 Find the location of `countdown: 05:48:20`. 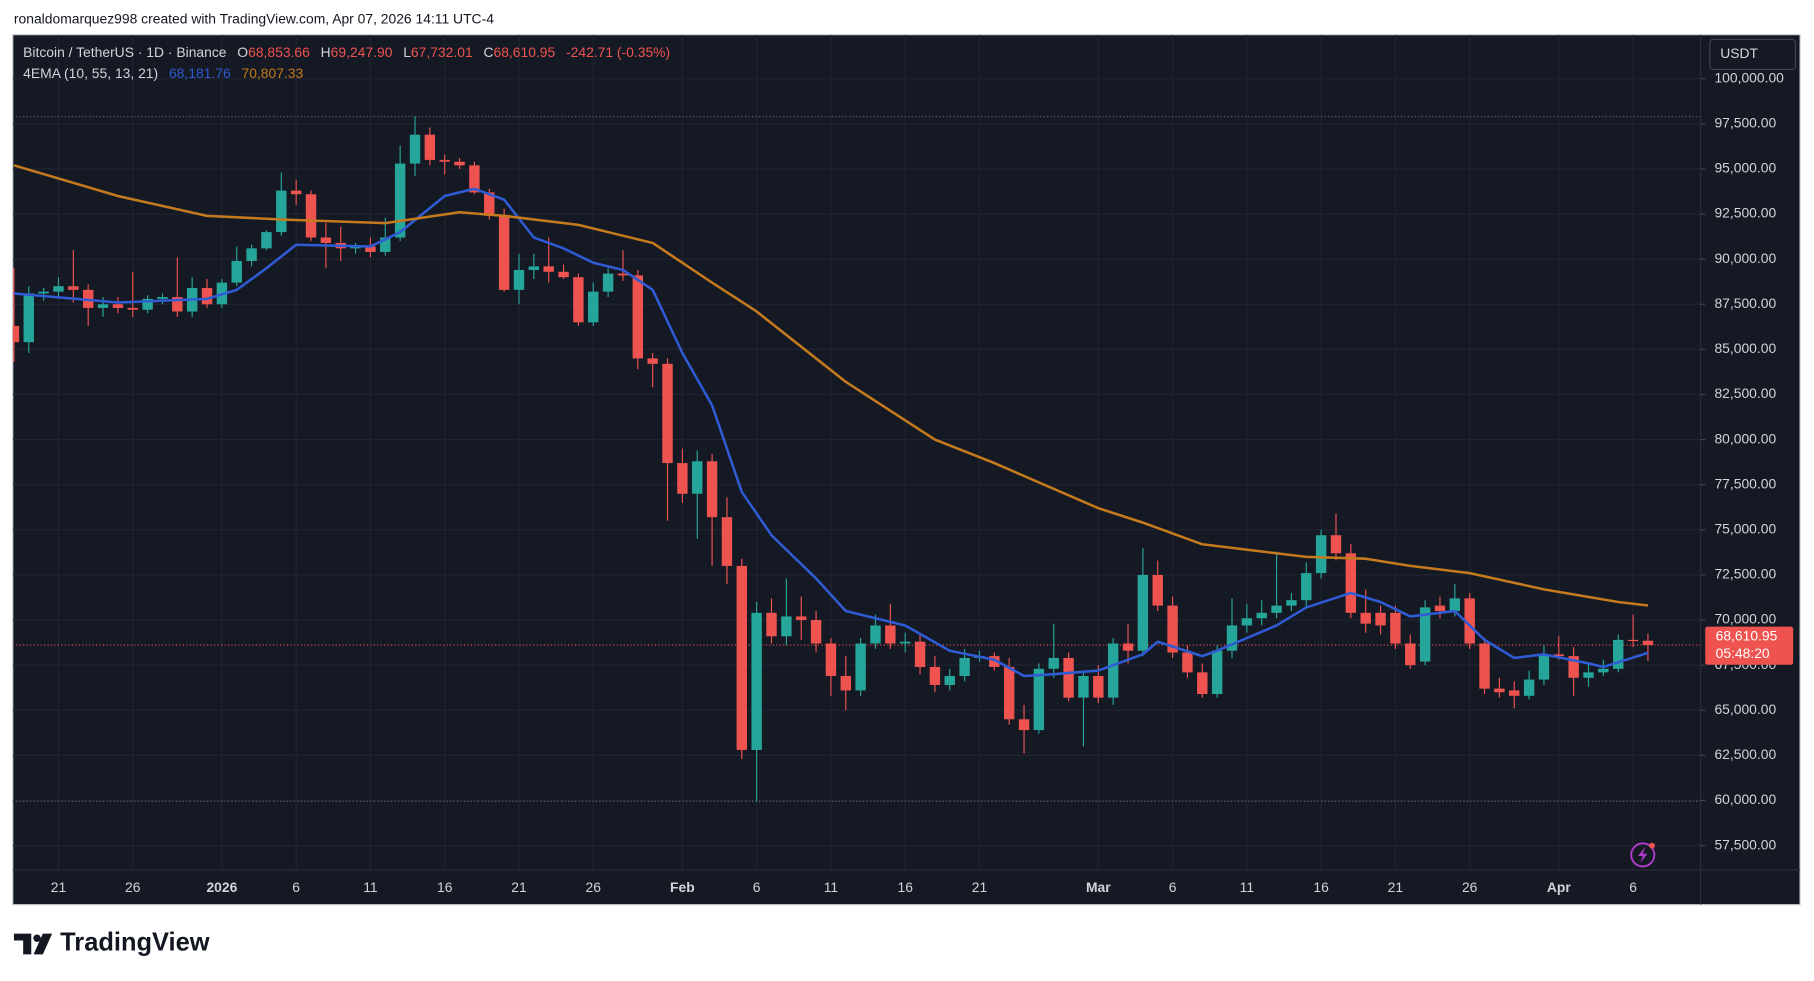

countdown: 05:48:20 is located at coordinates (1743, 653).